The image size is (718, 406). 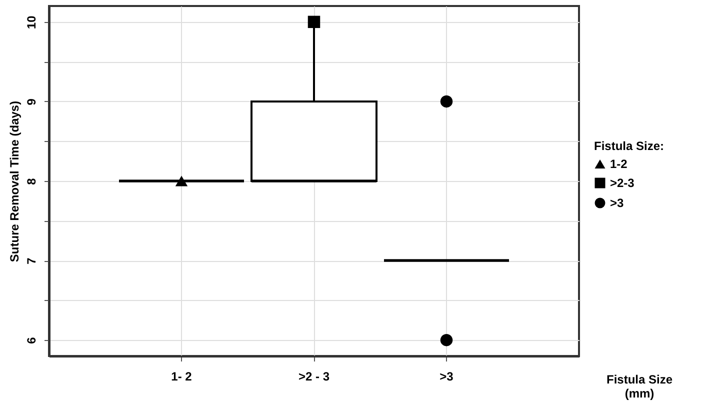 I want to click on x-axis-title: Fistula Size (mm), so click(x=639, y=386).